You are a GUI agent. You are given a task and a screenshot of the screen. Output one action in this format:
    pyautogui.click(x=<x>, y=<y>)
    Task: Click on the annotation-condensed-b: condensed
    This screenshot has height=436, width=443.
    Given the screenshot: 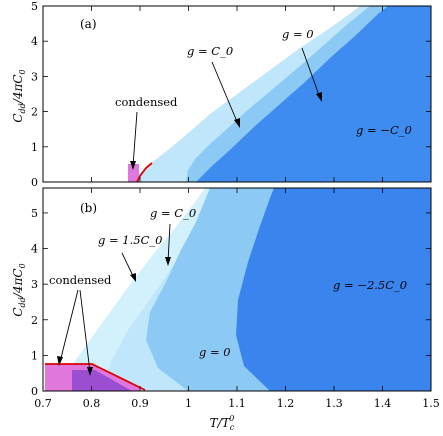 What is the action you would take?
    pyautogui.click(x=80, y=280)
    